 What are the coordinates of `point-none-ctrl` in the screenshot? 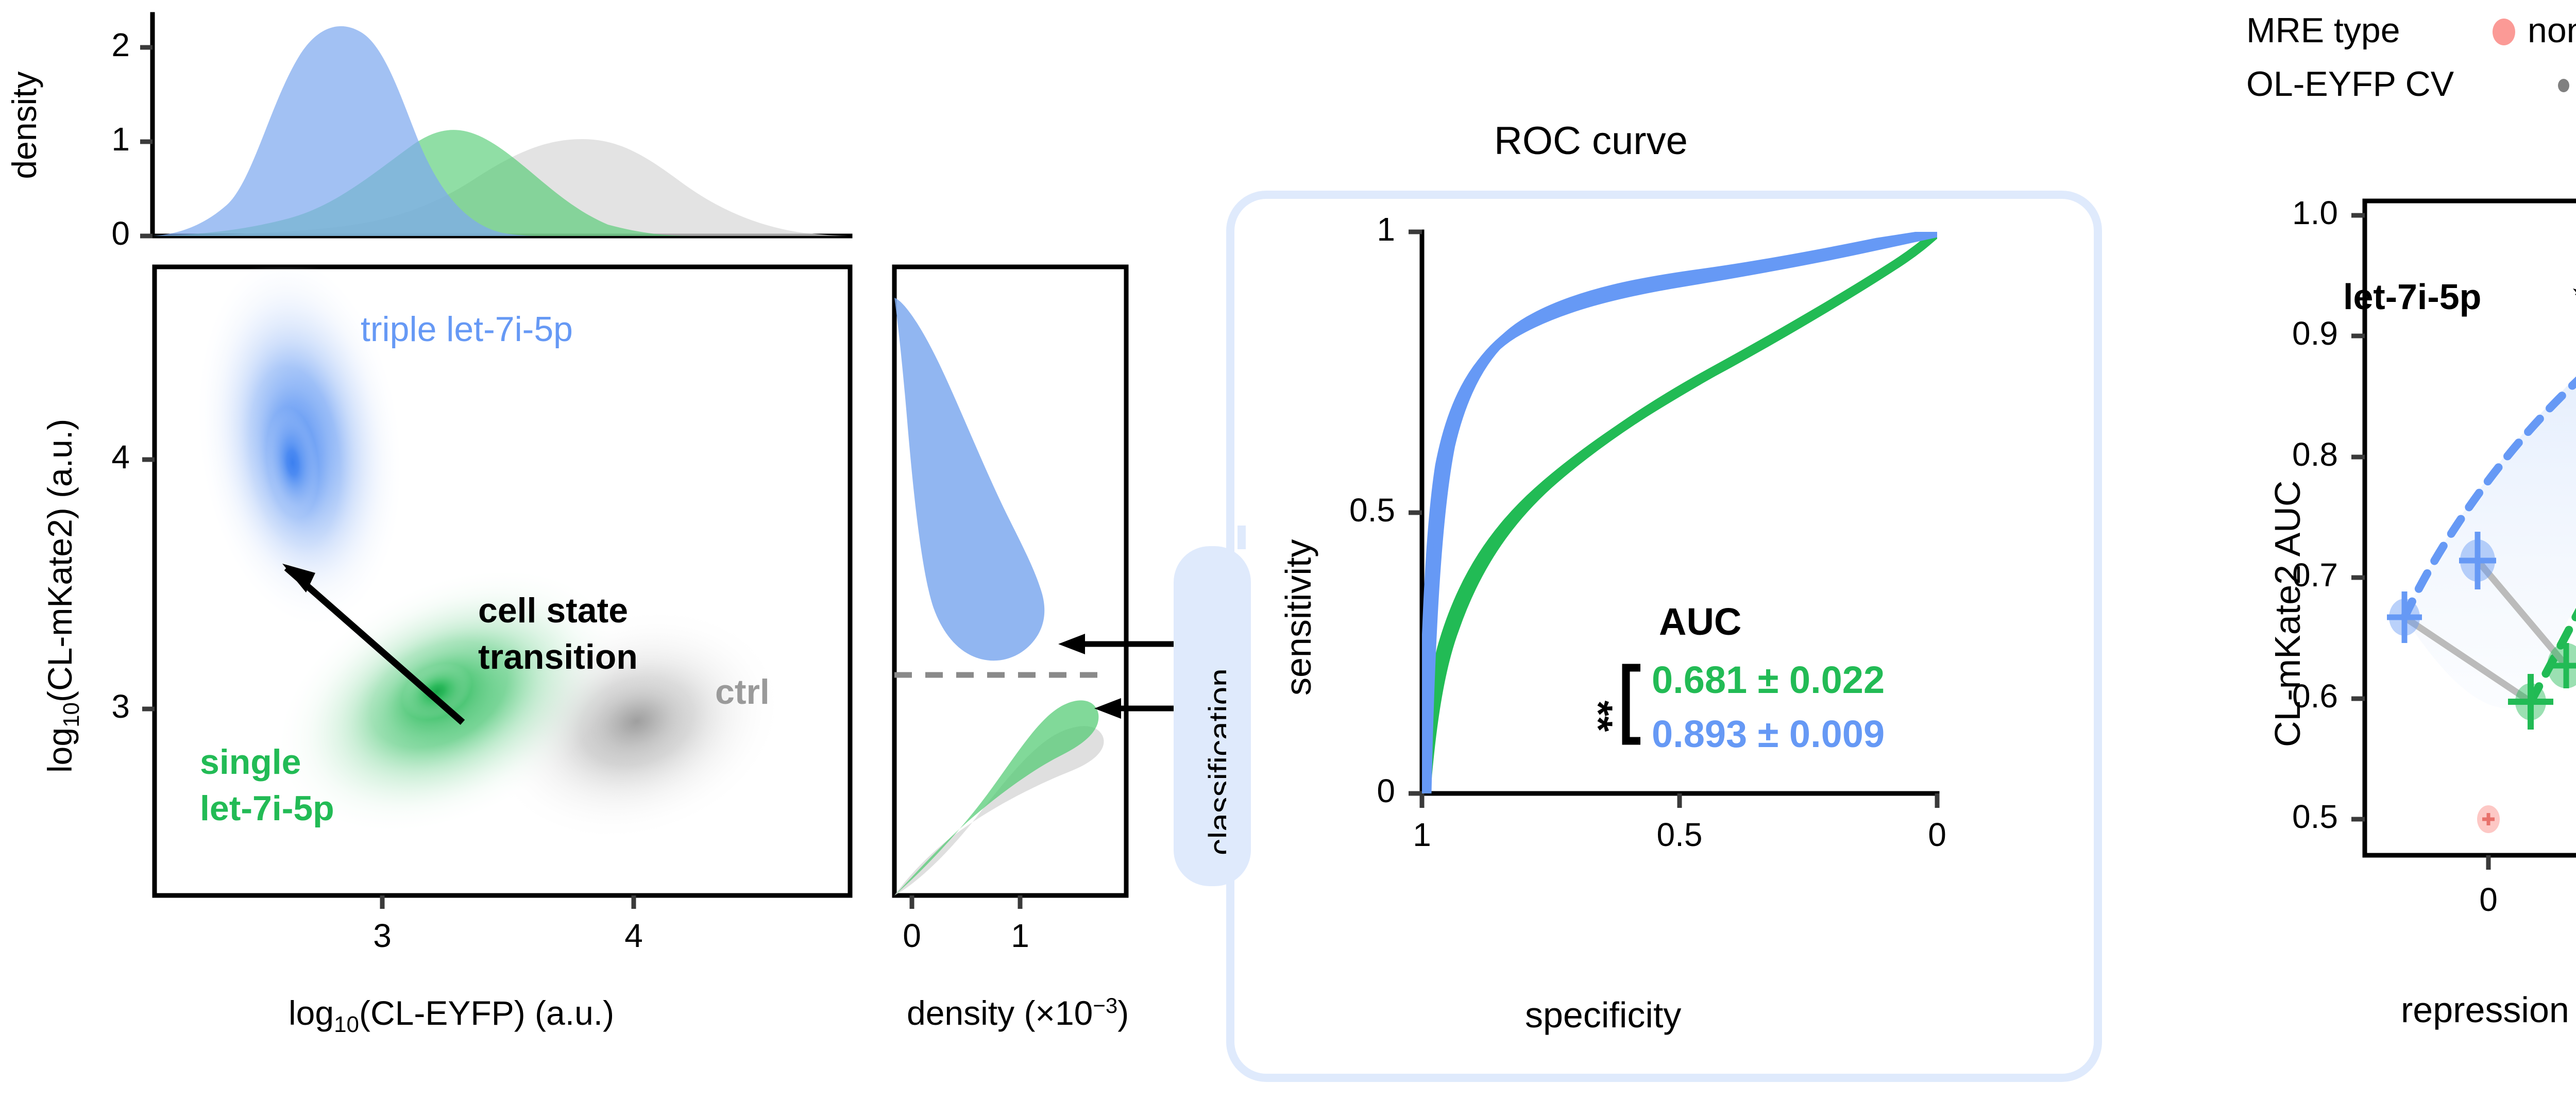 It's located at (2488, 819).